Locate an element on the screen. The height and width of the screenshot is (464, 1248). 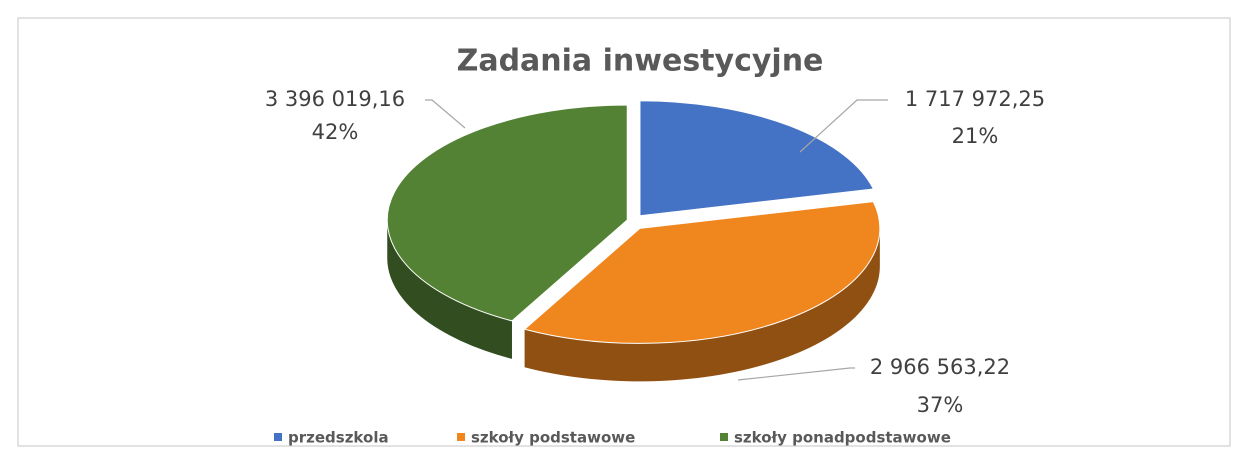
percent-label: 42% is located at coordinates (335, 132).